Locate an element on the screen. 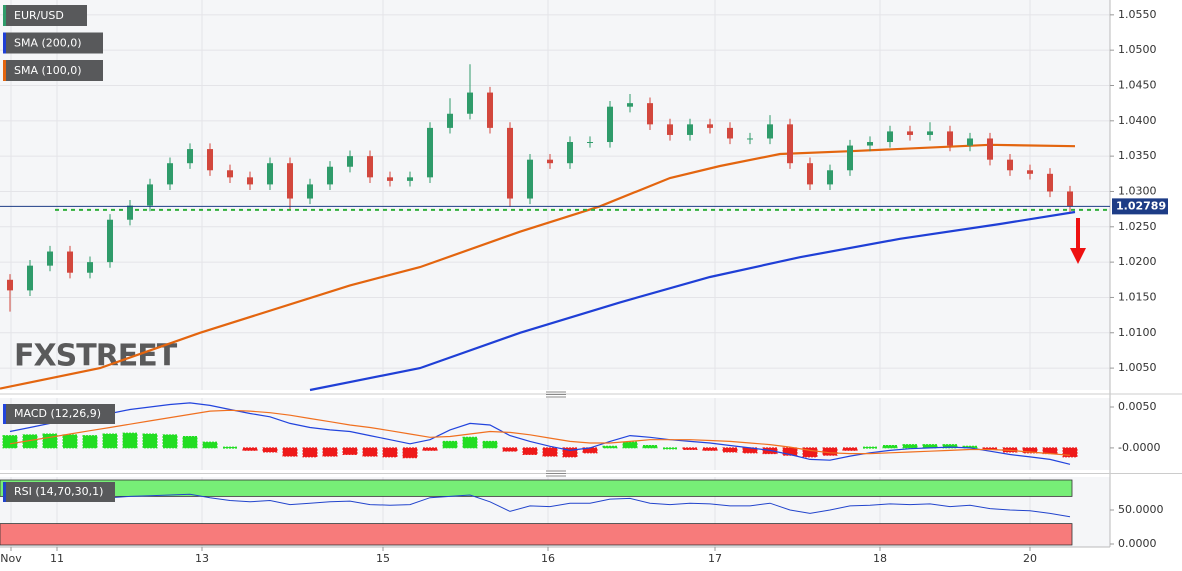 Image resolution: width=1182 pixels, height=571 pixels. legend-label: EUR/USD is located at coordinates (39, 15).